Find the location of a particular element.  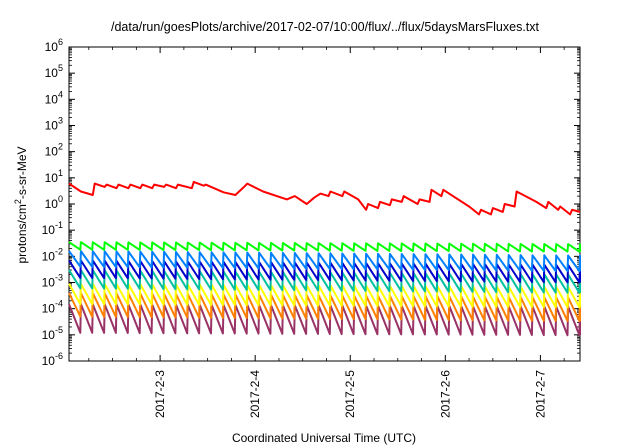

y-tick-label: 10⁵ is located at coordinates (54, 71).